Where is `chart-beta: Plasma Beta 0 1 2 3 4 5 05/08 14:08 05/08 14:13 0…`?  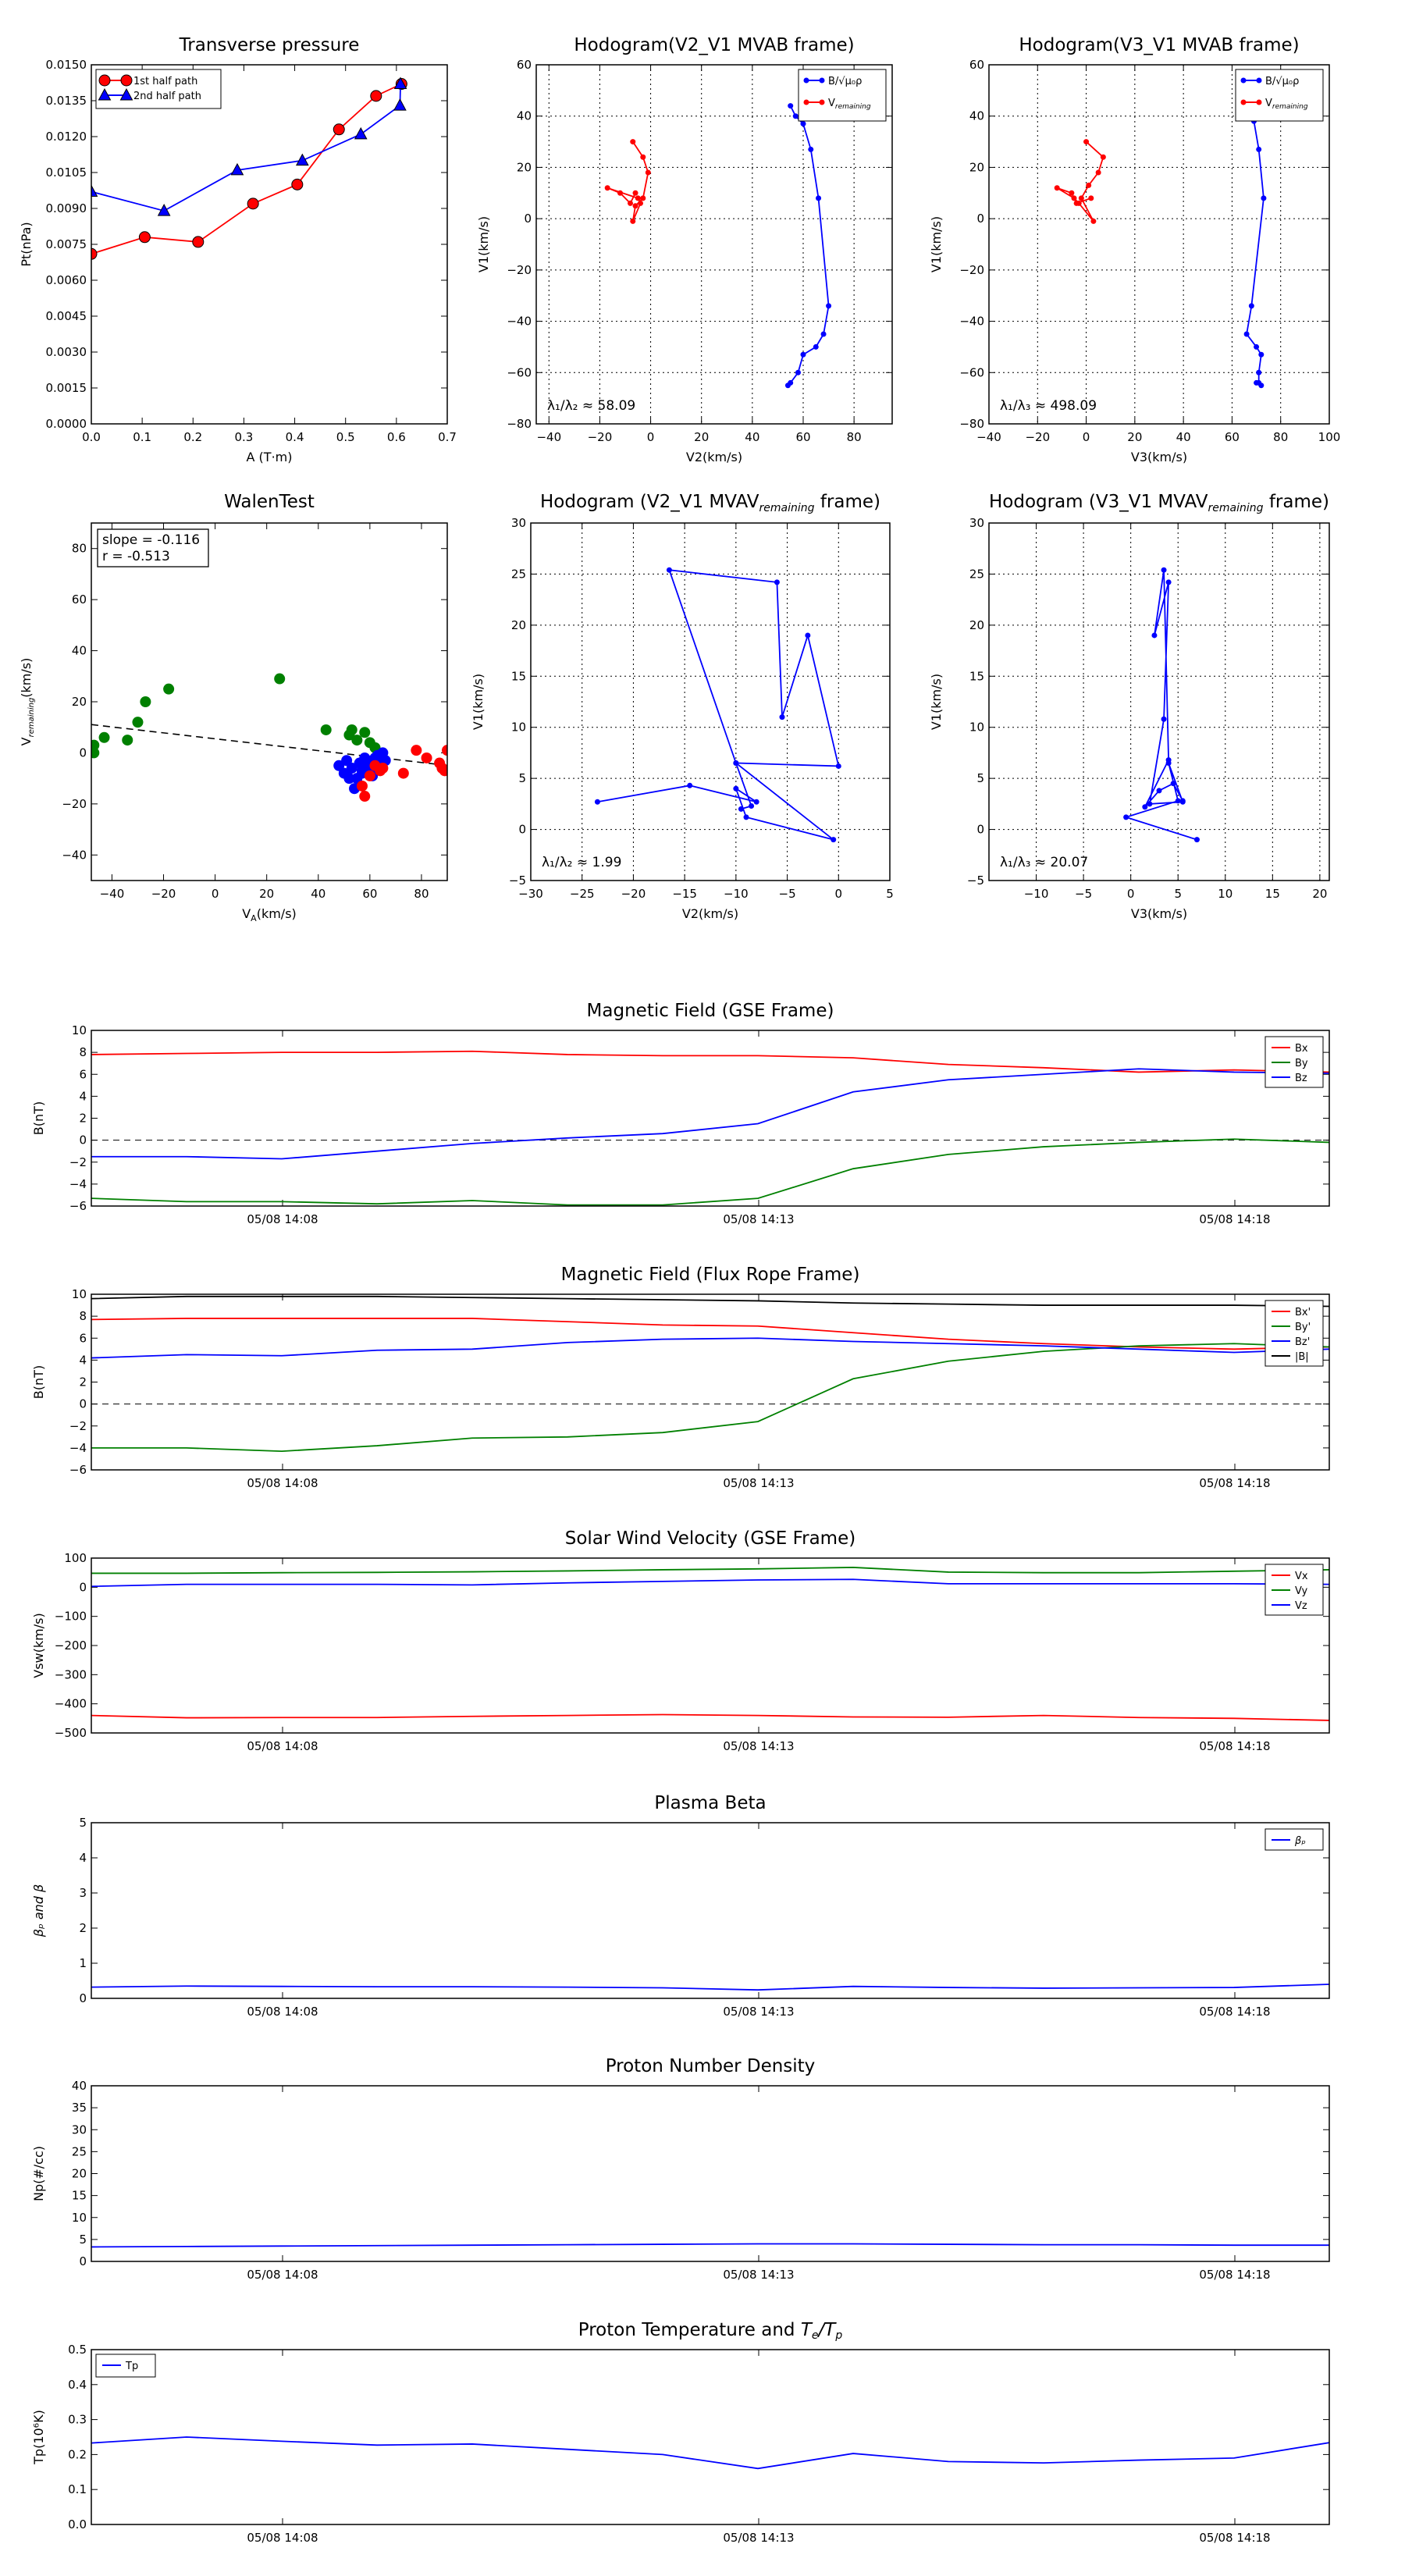
chart-beta: Plasma Beta 0 1 2 3 4 5 05/08 14:08 05/08 14:13 0… is located at coordinates (681, 1906).